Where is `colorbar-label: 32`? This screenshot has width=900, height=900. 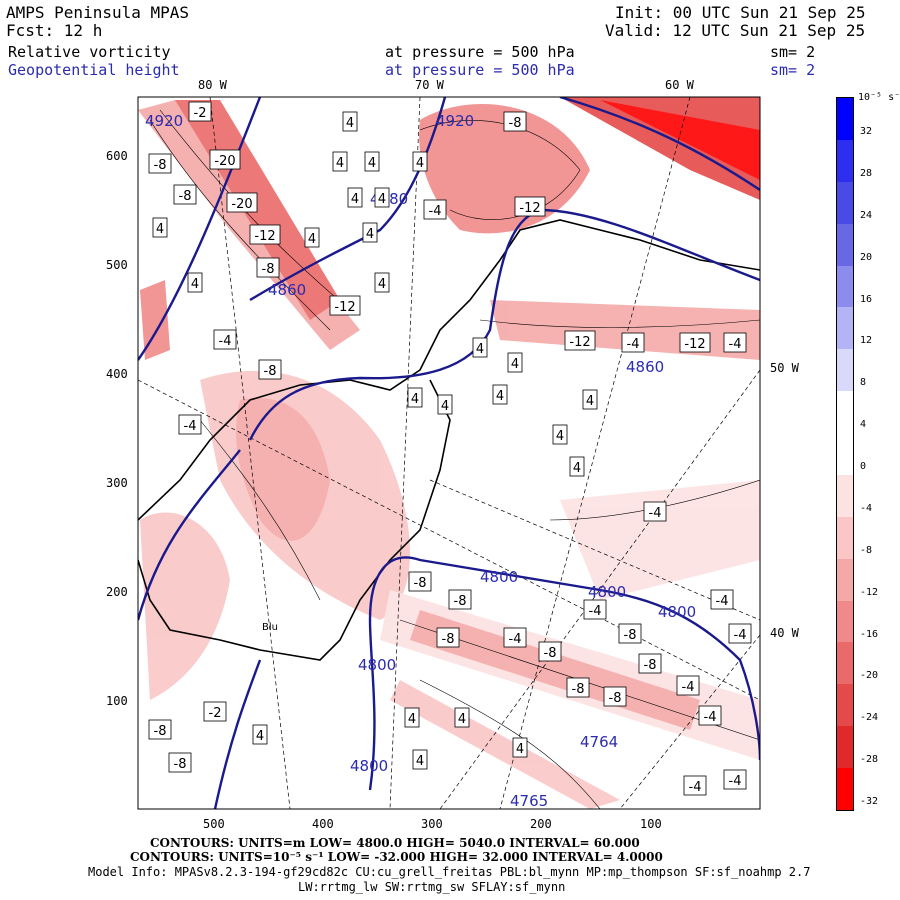 colorbar-label: 32 is located at coordinates (866, 131).